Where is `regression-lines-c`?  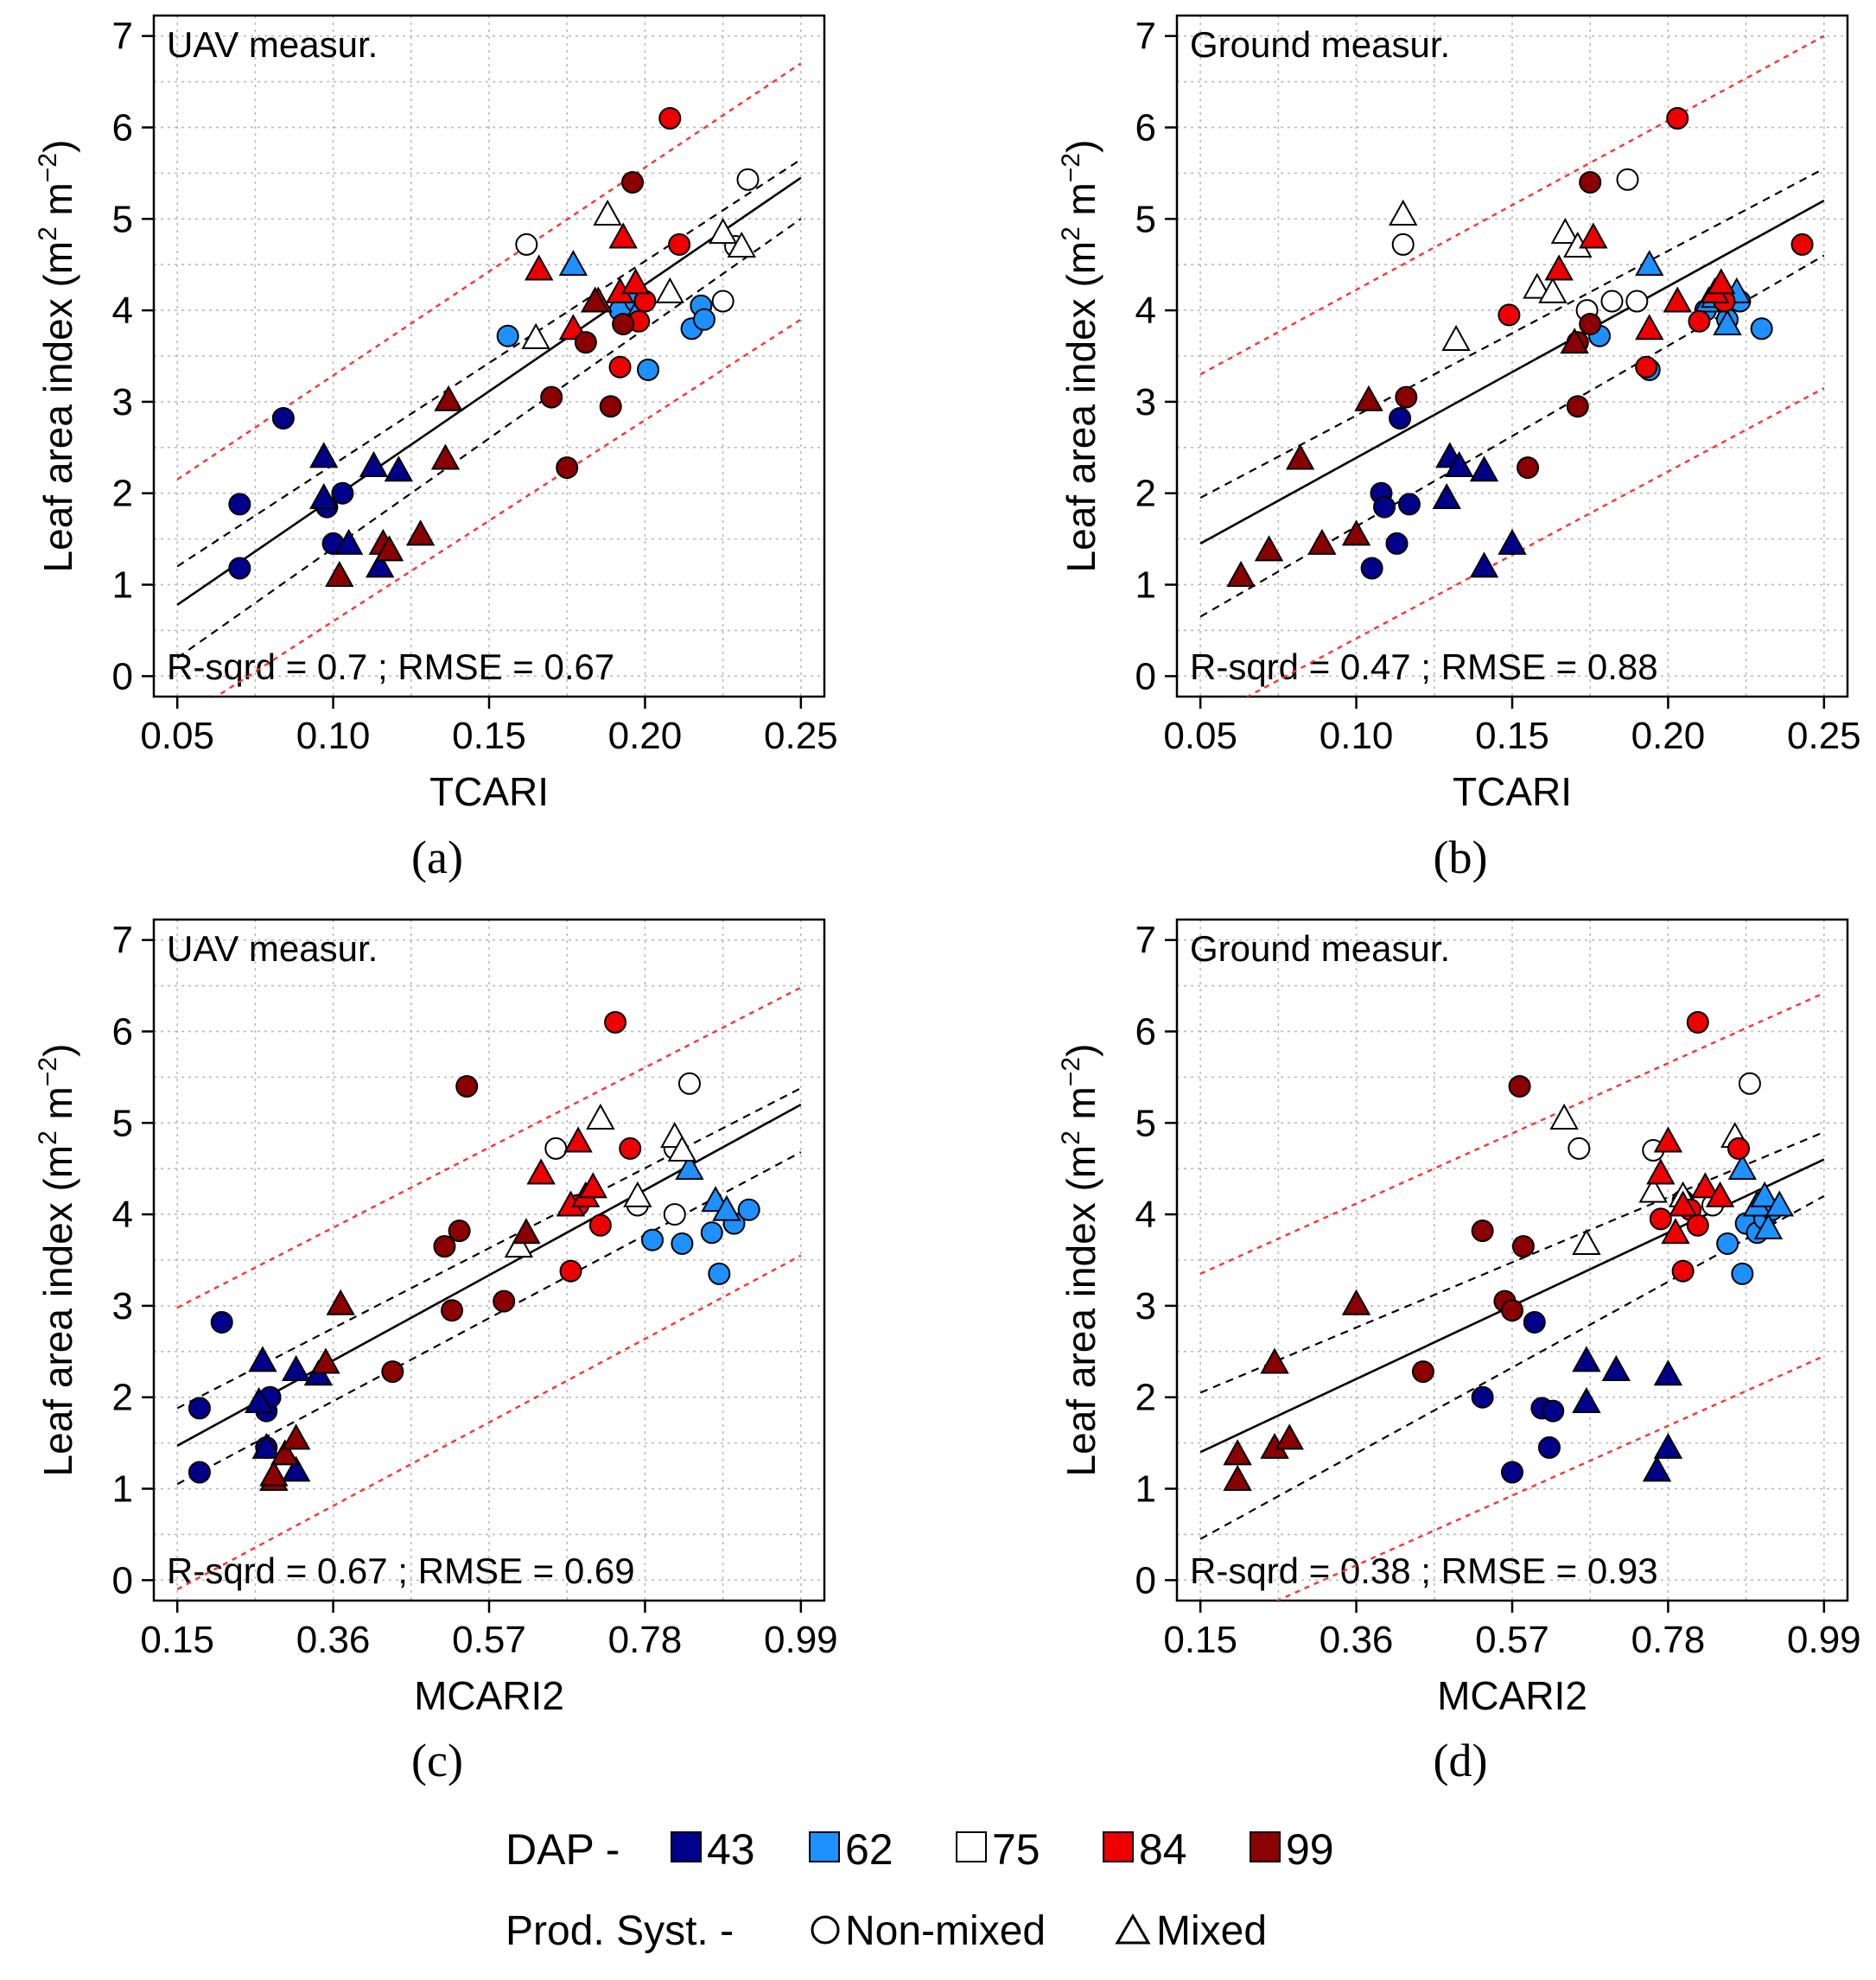 regression-lines-c is located at coordinates (489, 1288).